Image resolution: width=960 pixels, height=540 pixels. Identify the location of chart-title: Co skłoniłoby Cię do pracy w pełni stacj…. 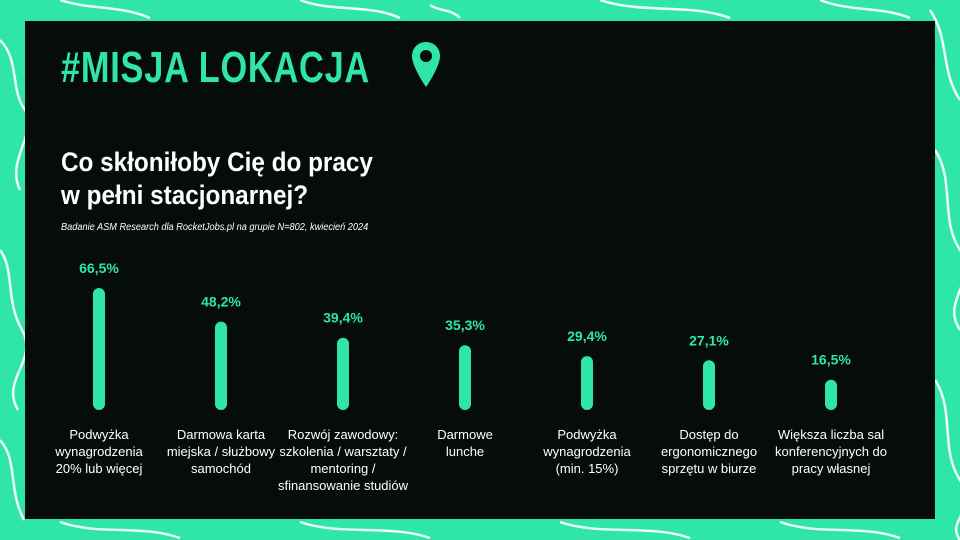
(295, 179).